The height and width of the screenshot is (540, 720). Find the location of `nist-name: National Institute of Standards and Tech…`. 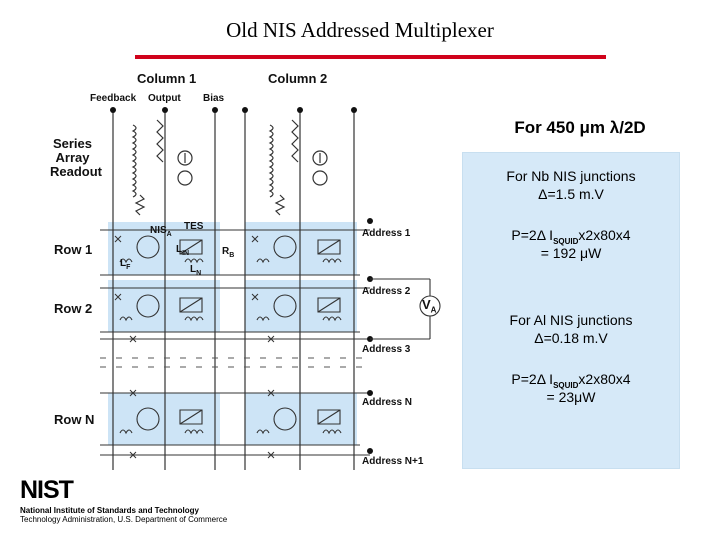

nist-name: National Institute of Standards and Tech… is located at coordinates (109, 510).